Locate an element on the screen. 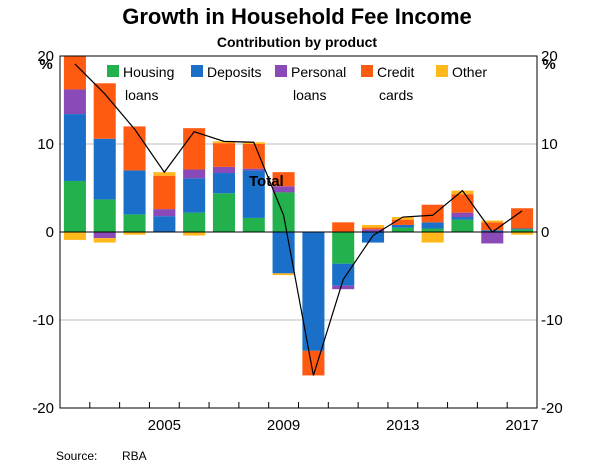 The width and height of the screenshot is (597, 465). y-tick-label-right: 20 is located at coordinates (549, 56).